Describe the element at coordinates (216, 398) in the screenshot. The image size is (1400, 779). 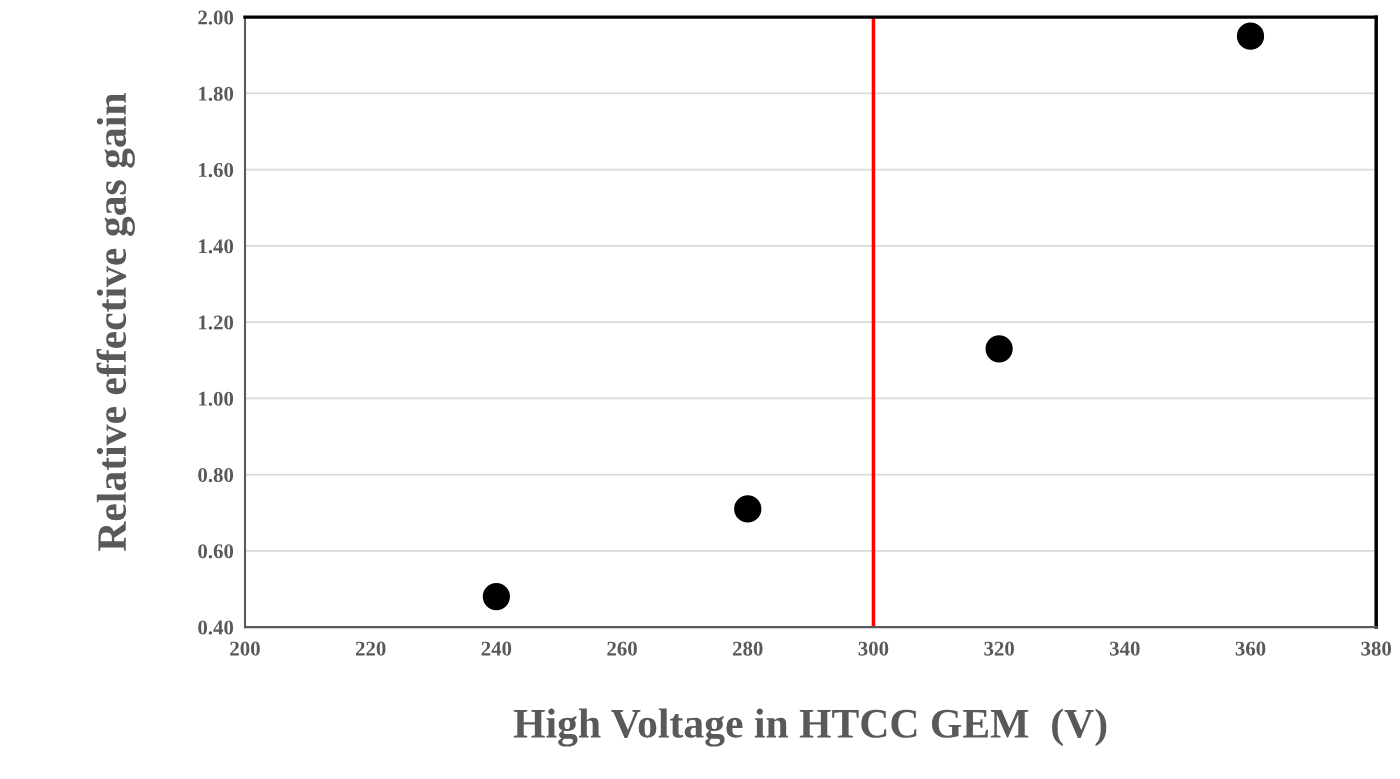
I see `y-tick-label: 1.00` at that location.